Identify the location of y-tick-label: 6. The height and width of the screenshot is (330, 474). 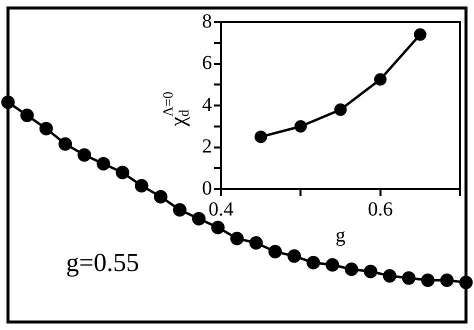
(207, 63).